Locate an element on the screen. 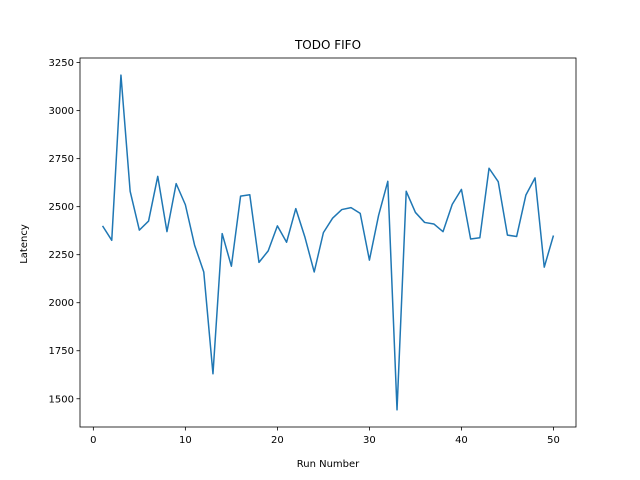 The width and height of the screenshot is (640, 480). y-axis: 1500 1750 2000 2250 2500 2750 3000 3250 is located at coordinates (64, 231).